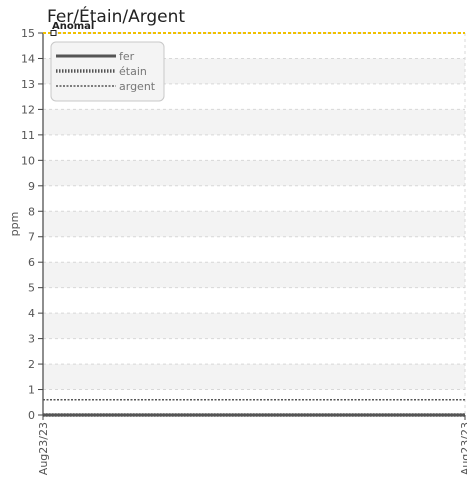 This screenshot has width=467, height=486. I want to click on threshold-label: Anomal, so click(73, 26).